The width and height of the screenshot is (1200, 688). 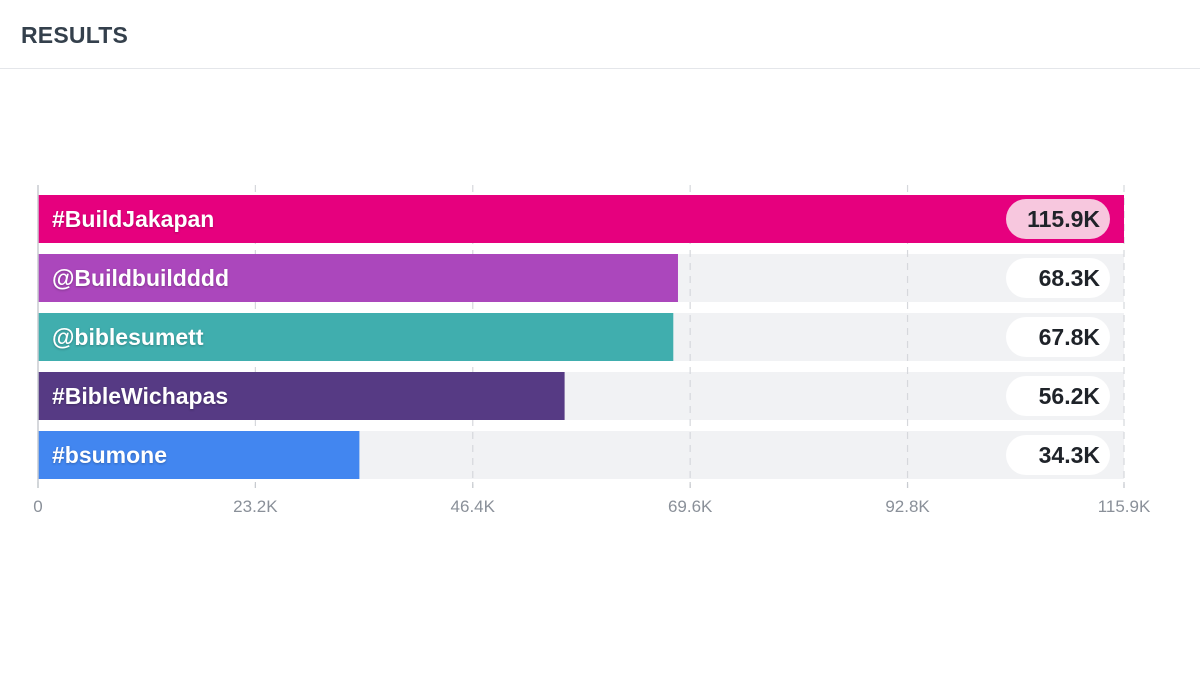 What do you see at coordinates (1124, 506) in the screenshot?
I see `x-tick-label: 115.9K` at bounding box center [1124, 506].